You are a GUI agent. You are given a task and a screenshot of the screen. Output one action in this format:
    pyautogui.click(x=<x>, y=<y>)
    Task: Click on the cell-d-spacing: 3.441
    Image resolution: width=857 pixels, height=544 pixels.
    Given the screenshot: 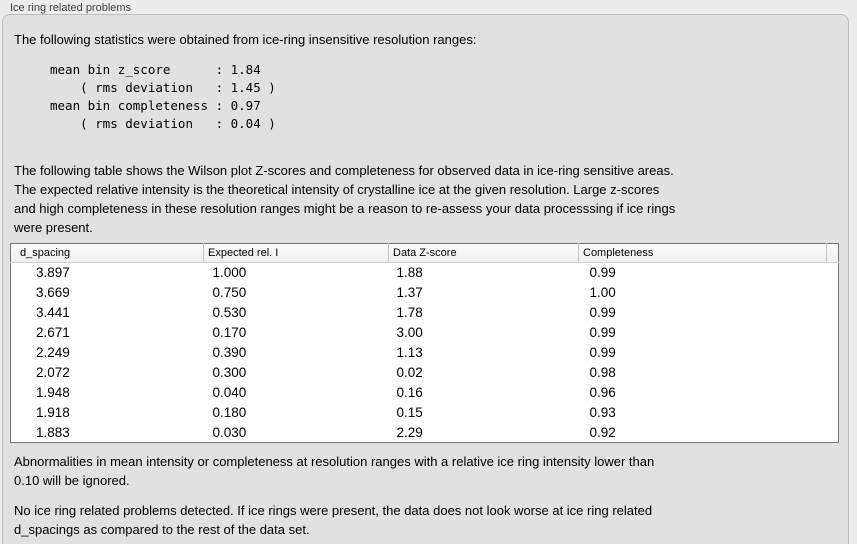 What is the action you would take?
    pyautogui.click(x=53, y=312)
    